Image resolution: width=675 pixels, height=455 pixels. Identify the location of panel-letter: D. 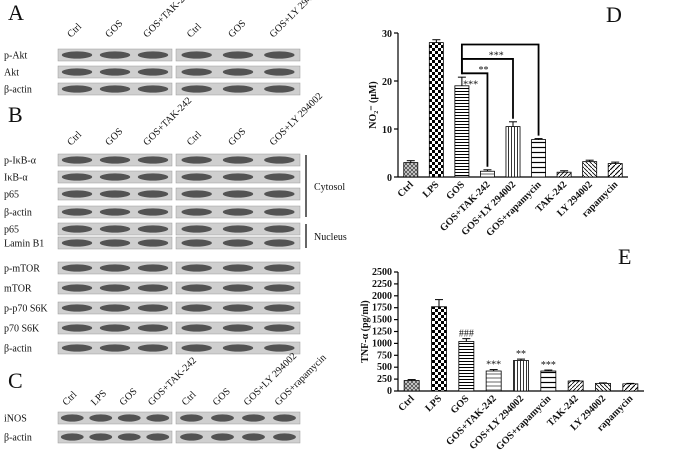
(614, 14).